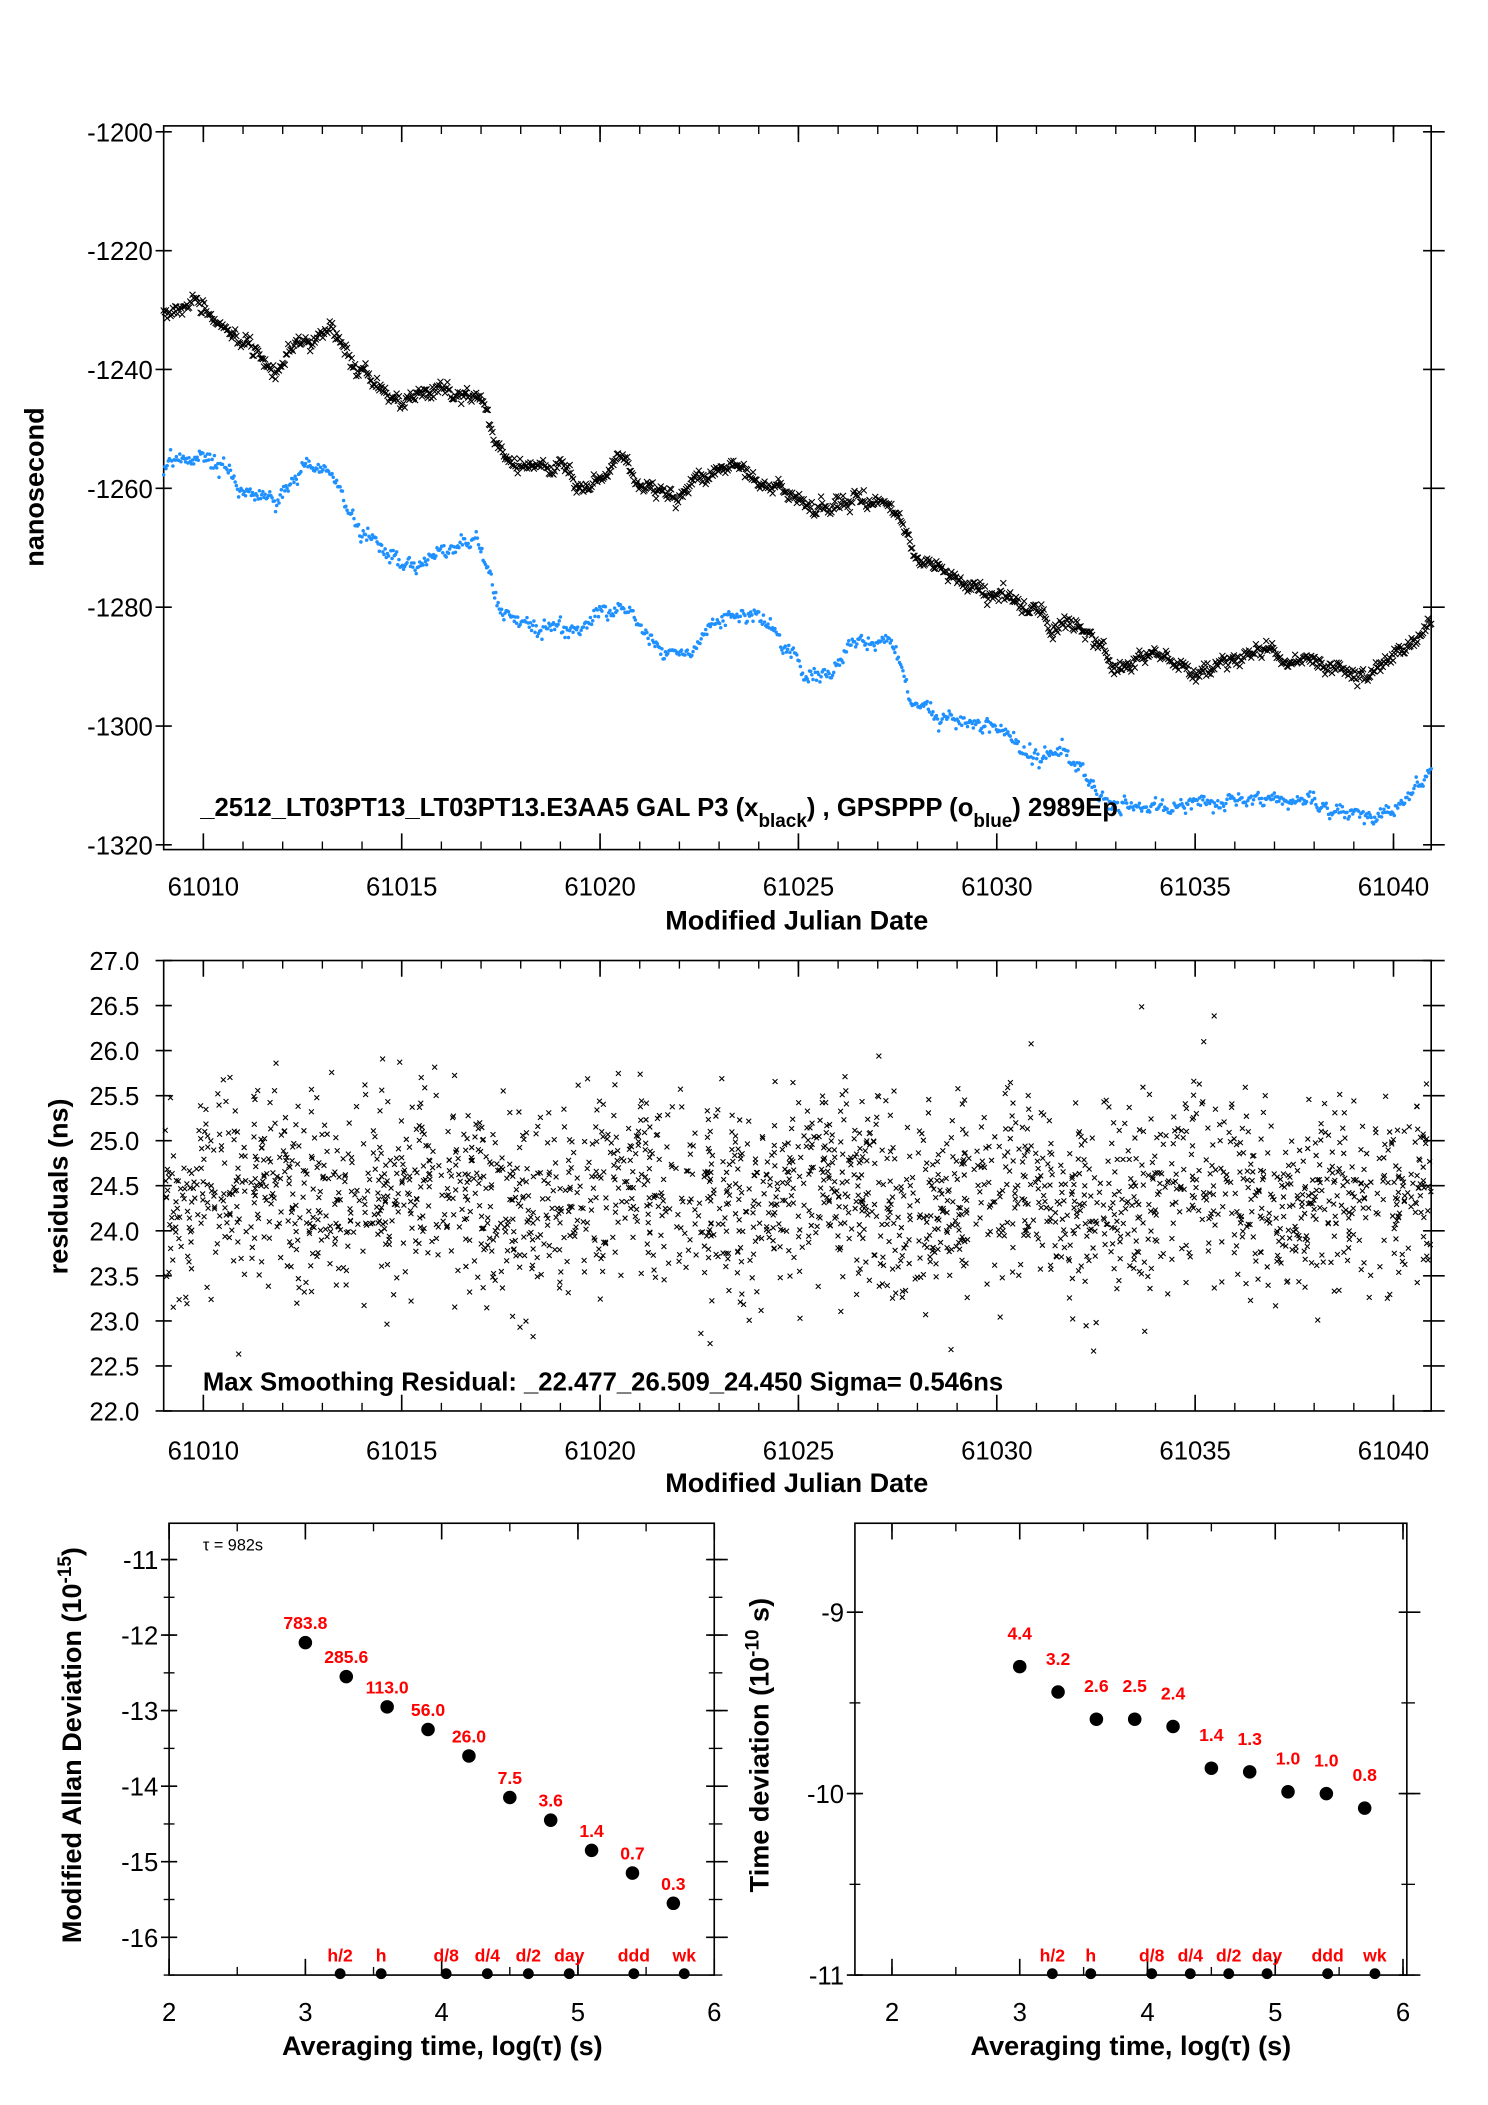 The image size is (1488, 2105). I want to click on x-tick-label: 2, so click(169, 2013).